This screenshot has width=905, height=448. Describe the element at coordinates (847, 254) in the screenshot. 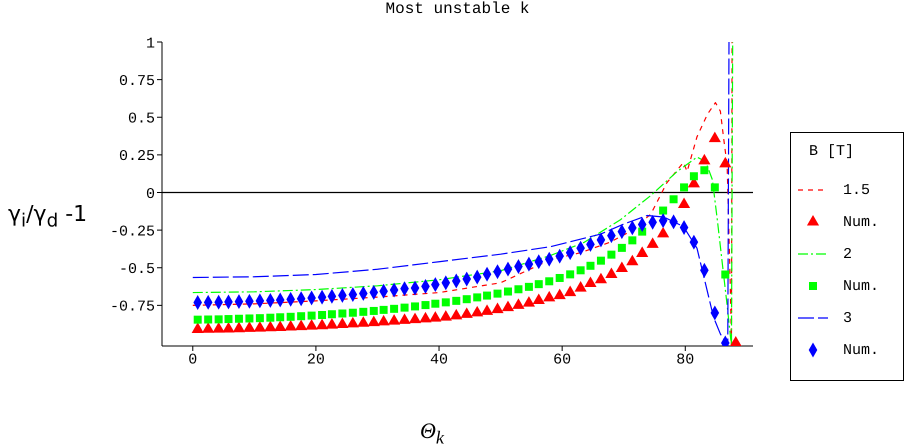

I see `legend-label: 2` at that location.